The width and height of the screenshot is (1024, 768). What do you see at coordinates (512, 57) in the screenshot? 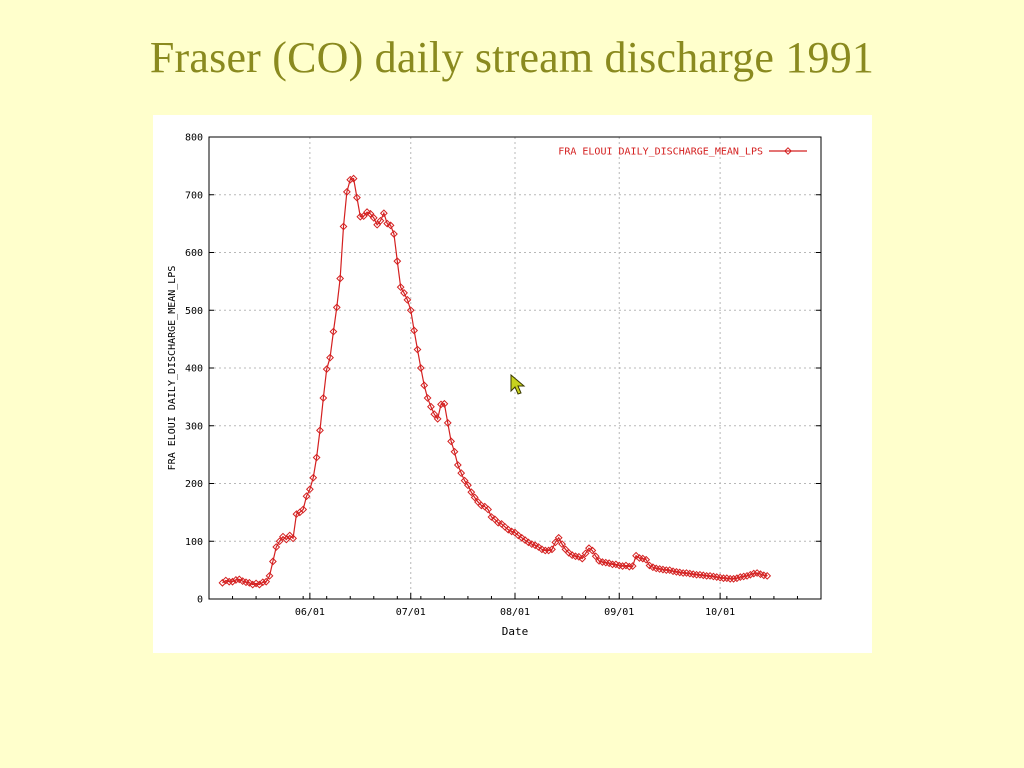
I see `slide-title: Fraser (CO) daily stream discharge 1991` at bounding box center [512, 57].